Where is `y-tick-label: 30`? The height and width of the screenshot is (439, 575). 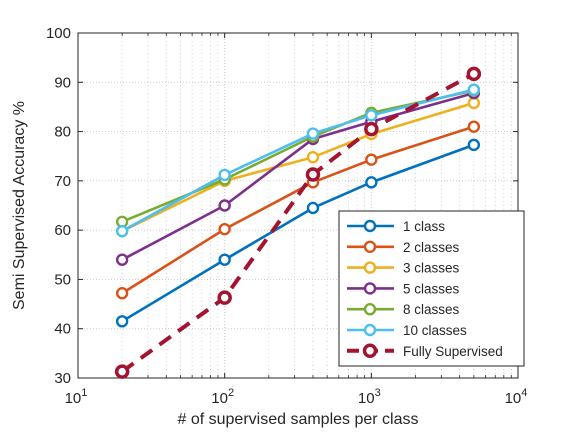 y-tick-label: 30 is located at coordinates (62, 378).